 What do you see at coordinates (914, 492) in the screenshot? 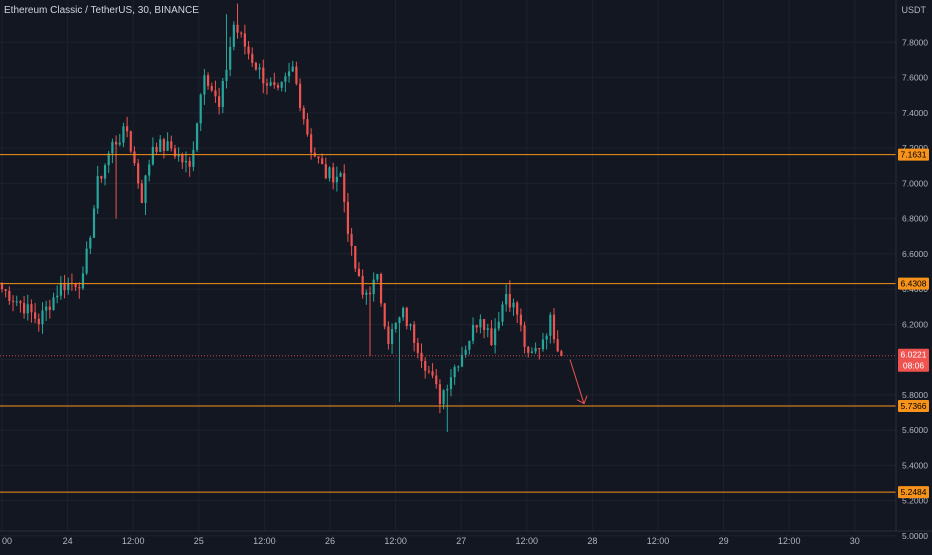
I see `level-label: 5.2484` at bounding box center [914, 492].